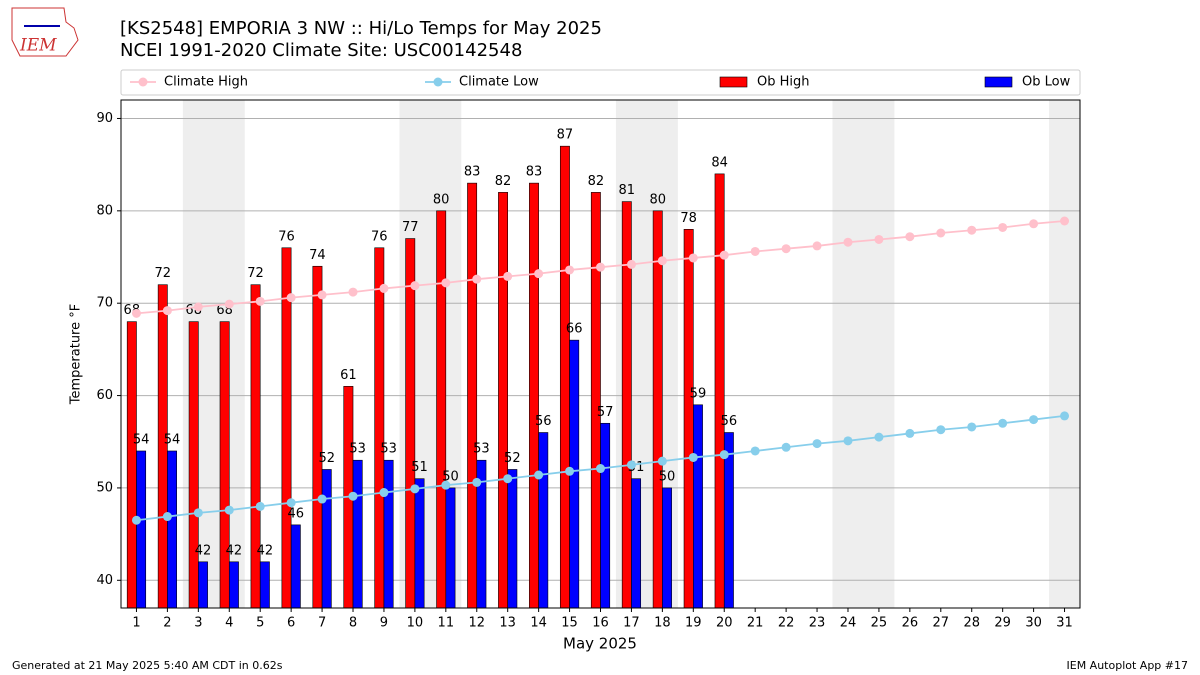 Image resolution: width=1200 pixels, height=675 pixels. I want to click on logo-outline, so click(45, 32).